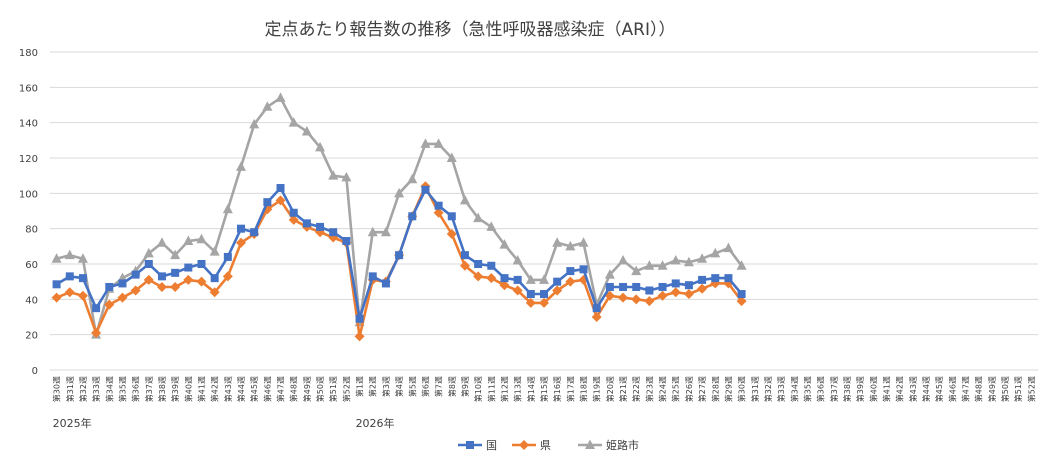 The image size is (1050, 466). I want to click on y-tick-label: 40, so click(31, 300).